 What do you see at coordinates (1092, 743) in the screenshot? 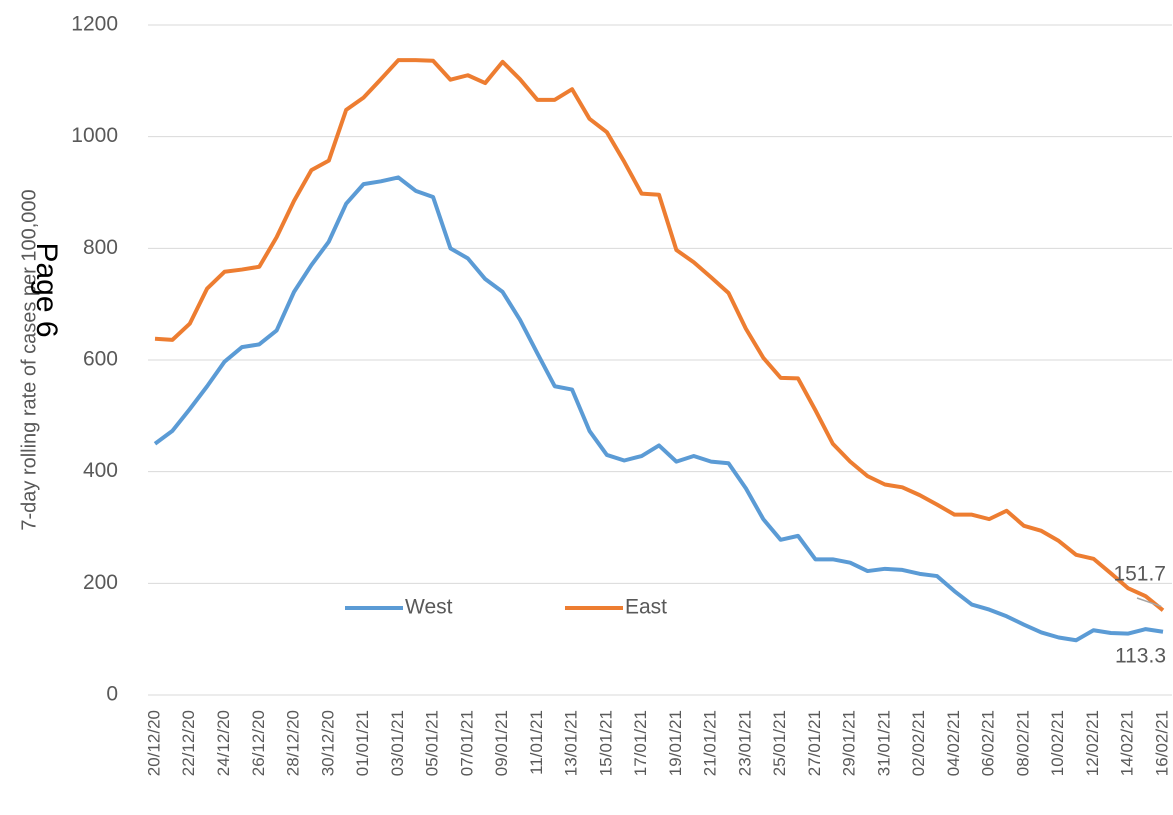
I see `x-tick-label: 12/02/21` at bounding box center [1092, 743].